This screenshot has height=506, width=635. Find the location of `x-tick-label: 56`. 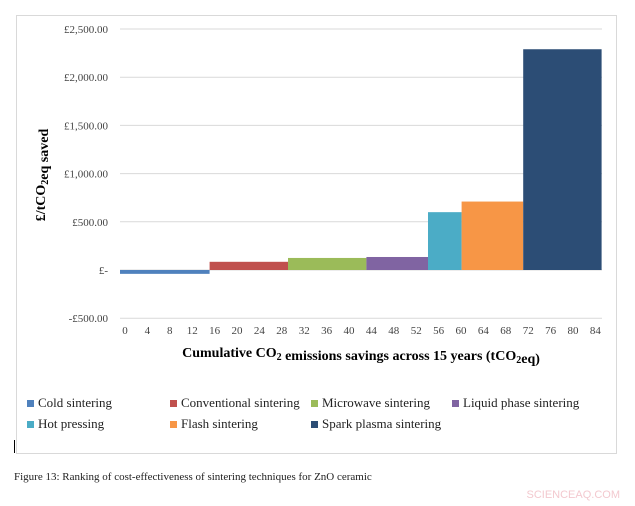

x-tick-label: 56 is located at coordinates (439, 331).